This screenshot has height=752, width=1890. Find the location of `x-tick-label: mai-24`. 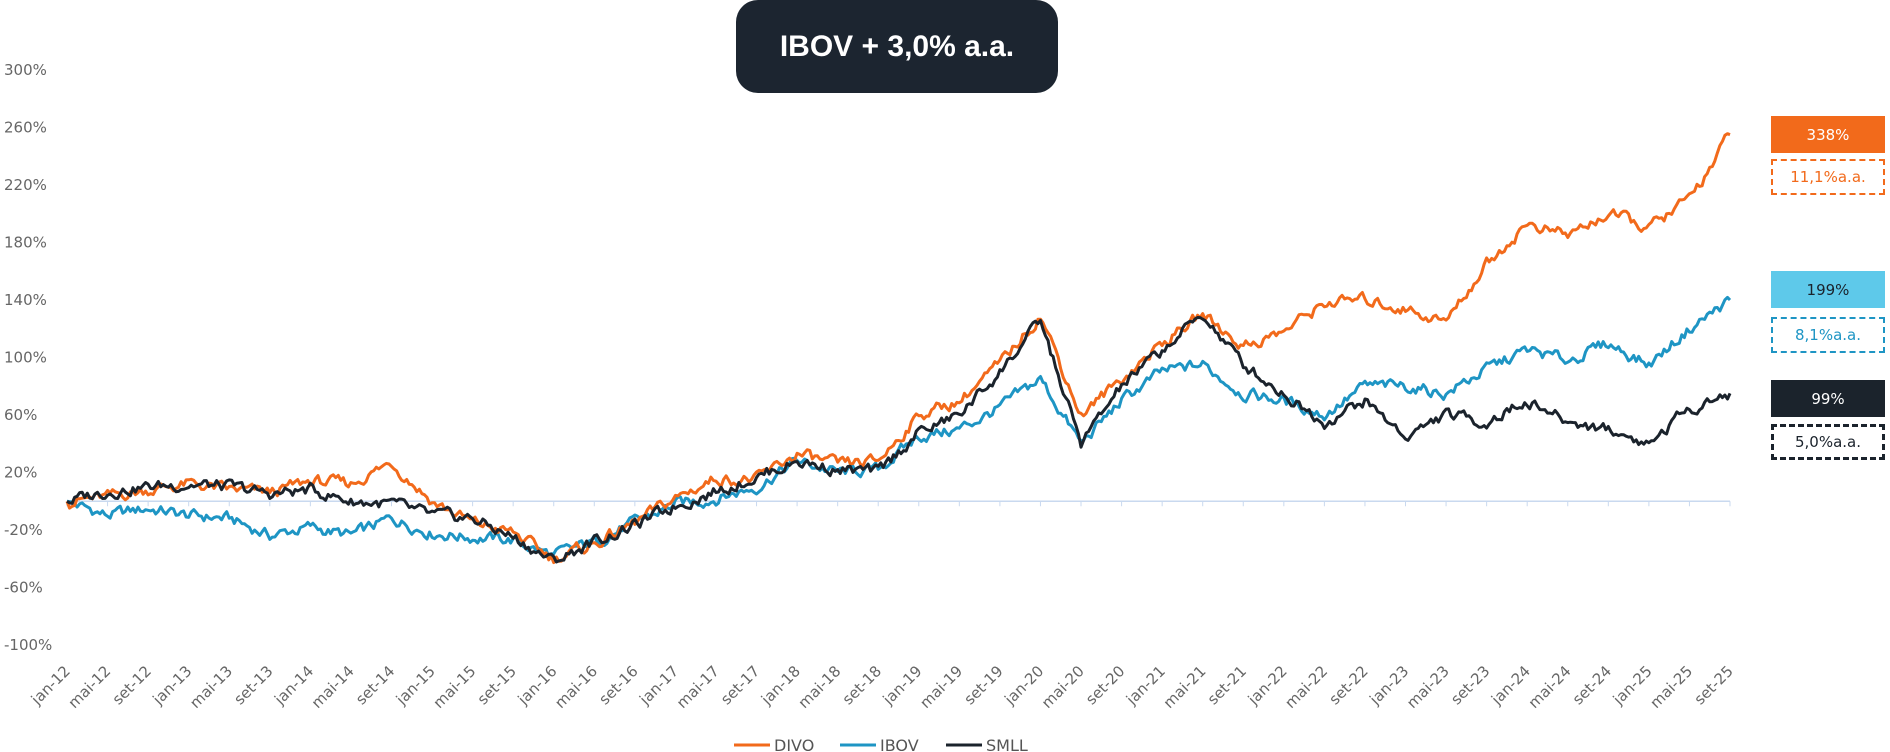

x-tick-label: mai-24 is located at coordinates (1550, 687).